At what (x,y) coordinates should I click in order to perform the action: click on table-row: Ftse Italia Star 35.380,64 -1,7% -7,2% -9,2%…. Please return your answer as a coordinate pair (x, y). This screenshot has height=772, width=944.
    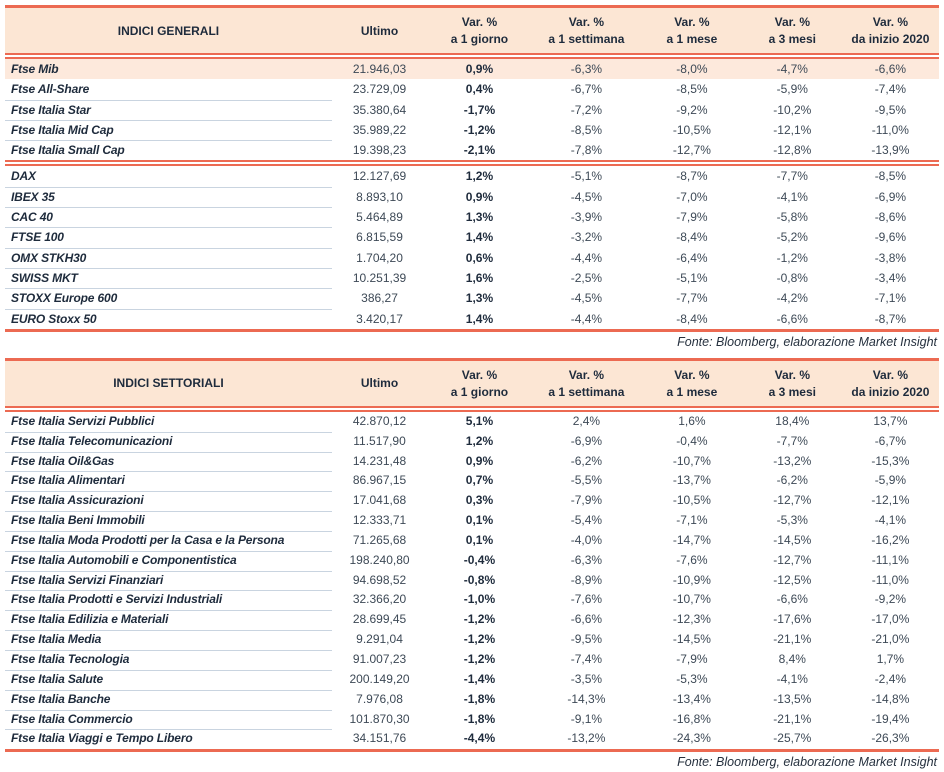
    Looking at the image, I should click on (472, 110).